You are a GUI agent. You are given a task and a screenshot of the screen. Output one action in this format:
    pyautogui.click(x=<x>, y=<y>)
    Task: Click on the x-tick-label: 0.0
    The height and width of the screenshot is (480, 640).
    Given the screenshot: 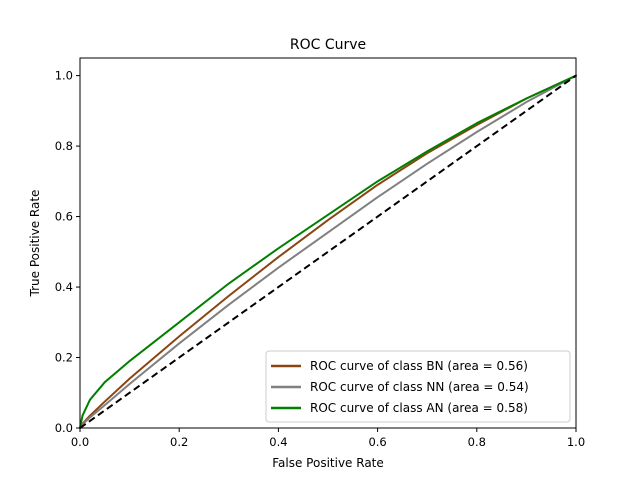 What is the action you would take?
    pyautogui.click(x=80, y=442)
    